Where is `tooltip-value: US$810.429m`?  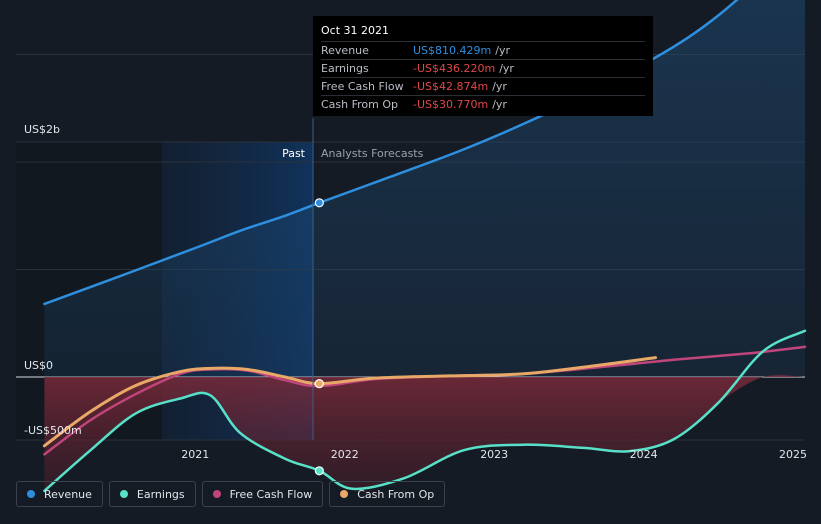 tooltip-value: US$810.429m is located at coordinates (452, 50).